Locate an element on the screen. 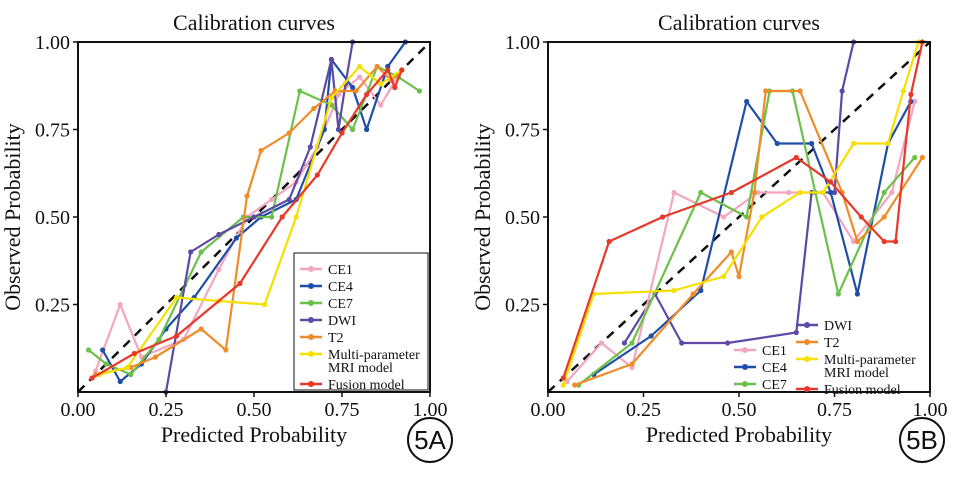 This screenshot has height=477, width=954. legend-label: MRI model is located at coordinates (360, 368).